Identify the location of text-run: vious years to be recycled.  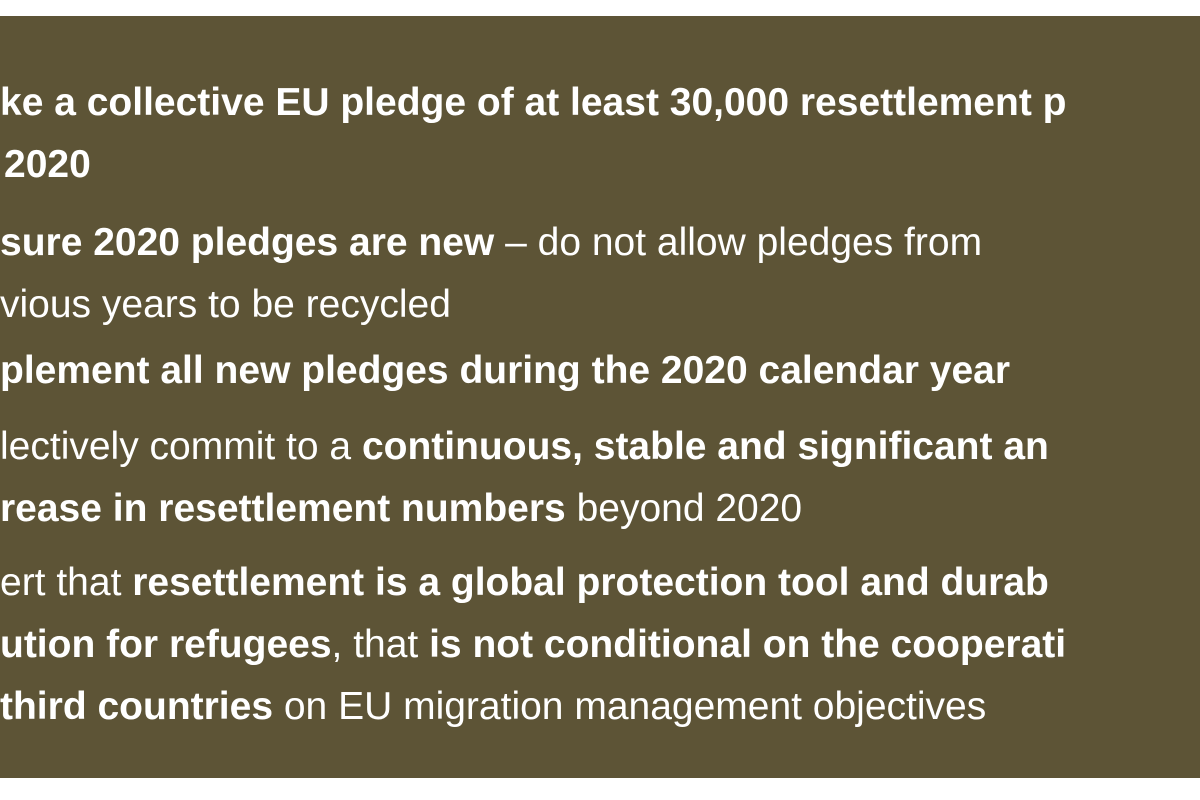
(225, 304).